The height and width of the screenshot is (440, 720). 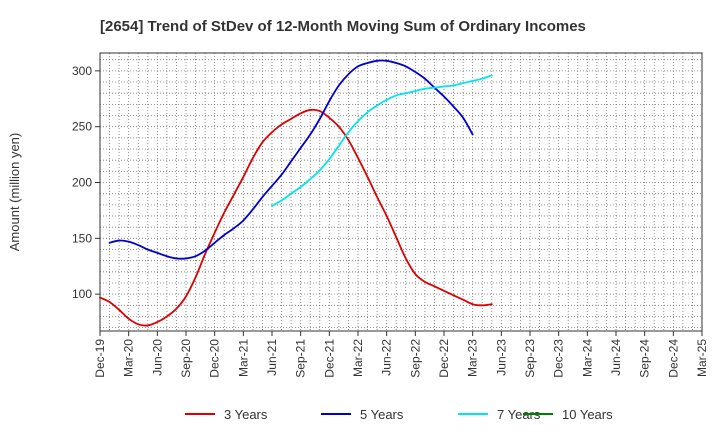 What do you see at coordinates (702, 358) in the screenshot?
I see `x-tick-label: Mar-25` at bounding box center [702, 358].